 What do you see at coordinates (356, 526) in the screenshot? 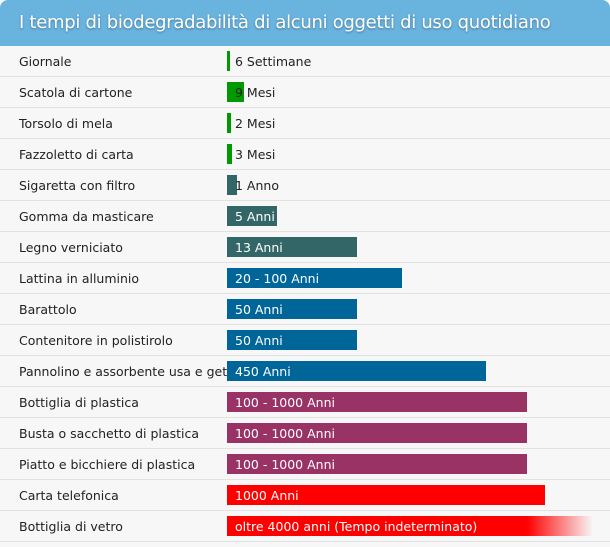
I see `duration-value: oltre 4000 anni (Tempo indeterminato)` at bounding box center [356, 526].